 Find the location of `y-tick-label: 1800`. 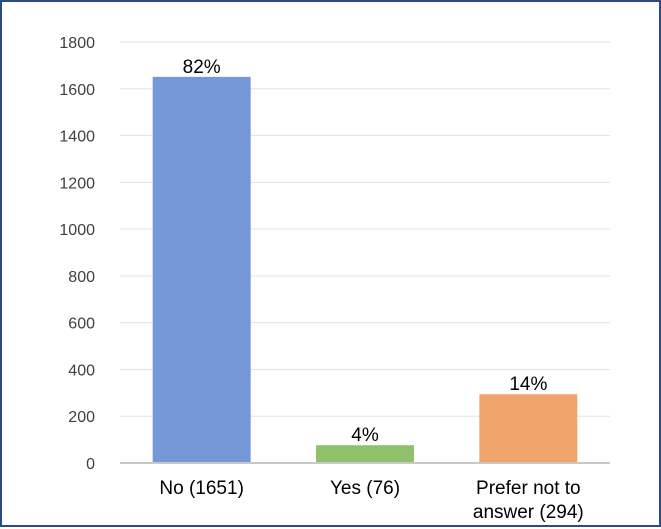

y-tick-label: 1800 is located at coordinates (77, 43).